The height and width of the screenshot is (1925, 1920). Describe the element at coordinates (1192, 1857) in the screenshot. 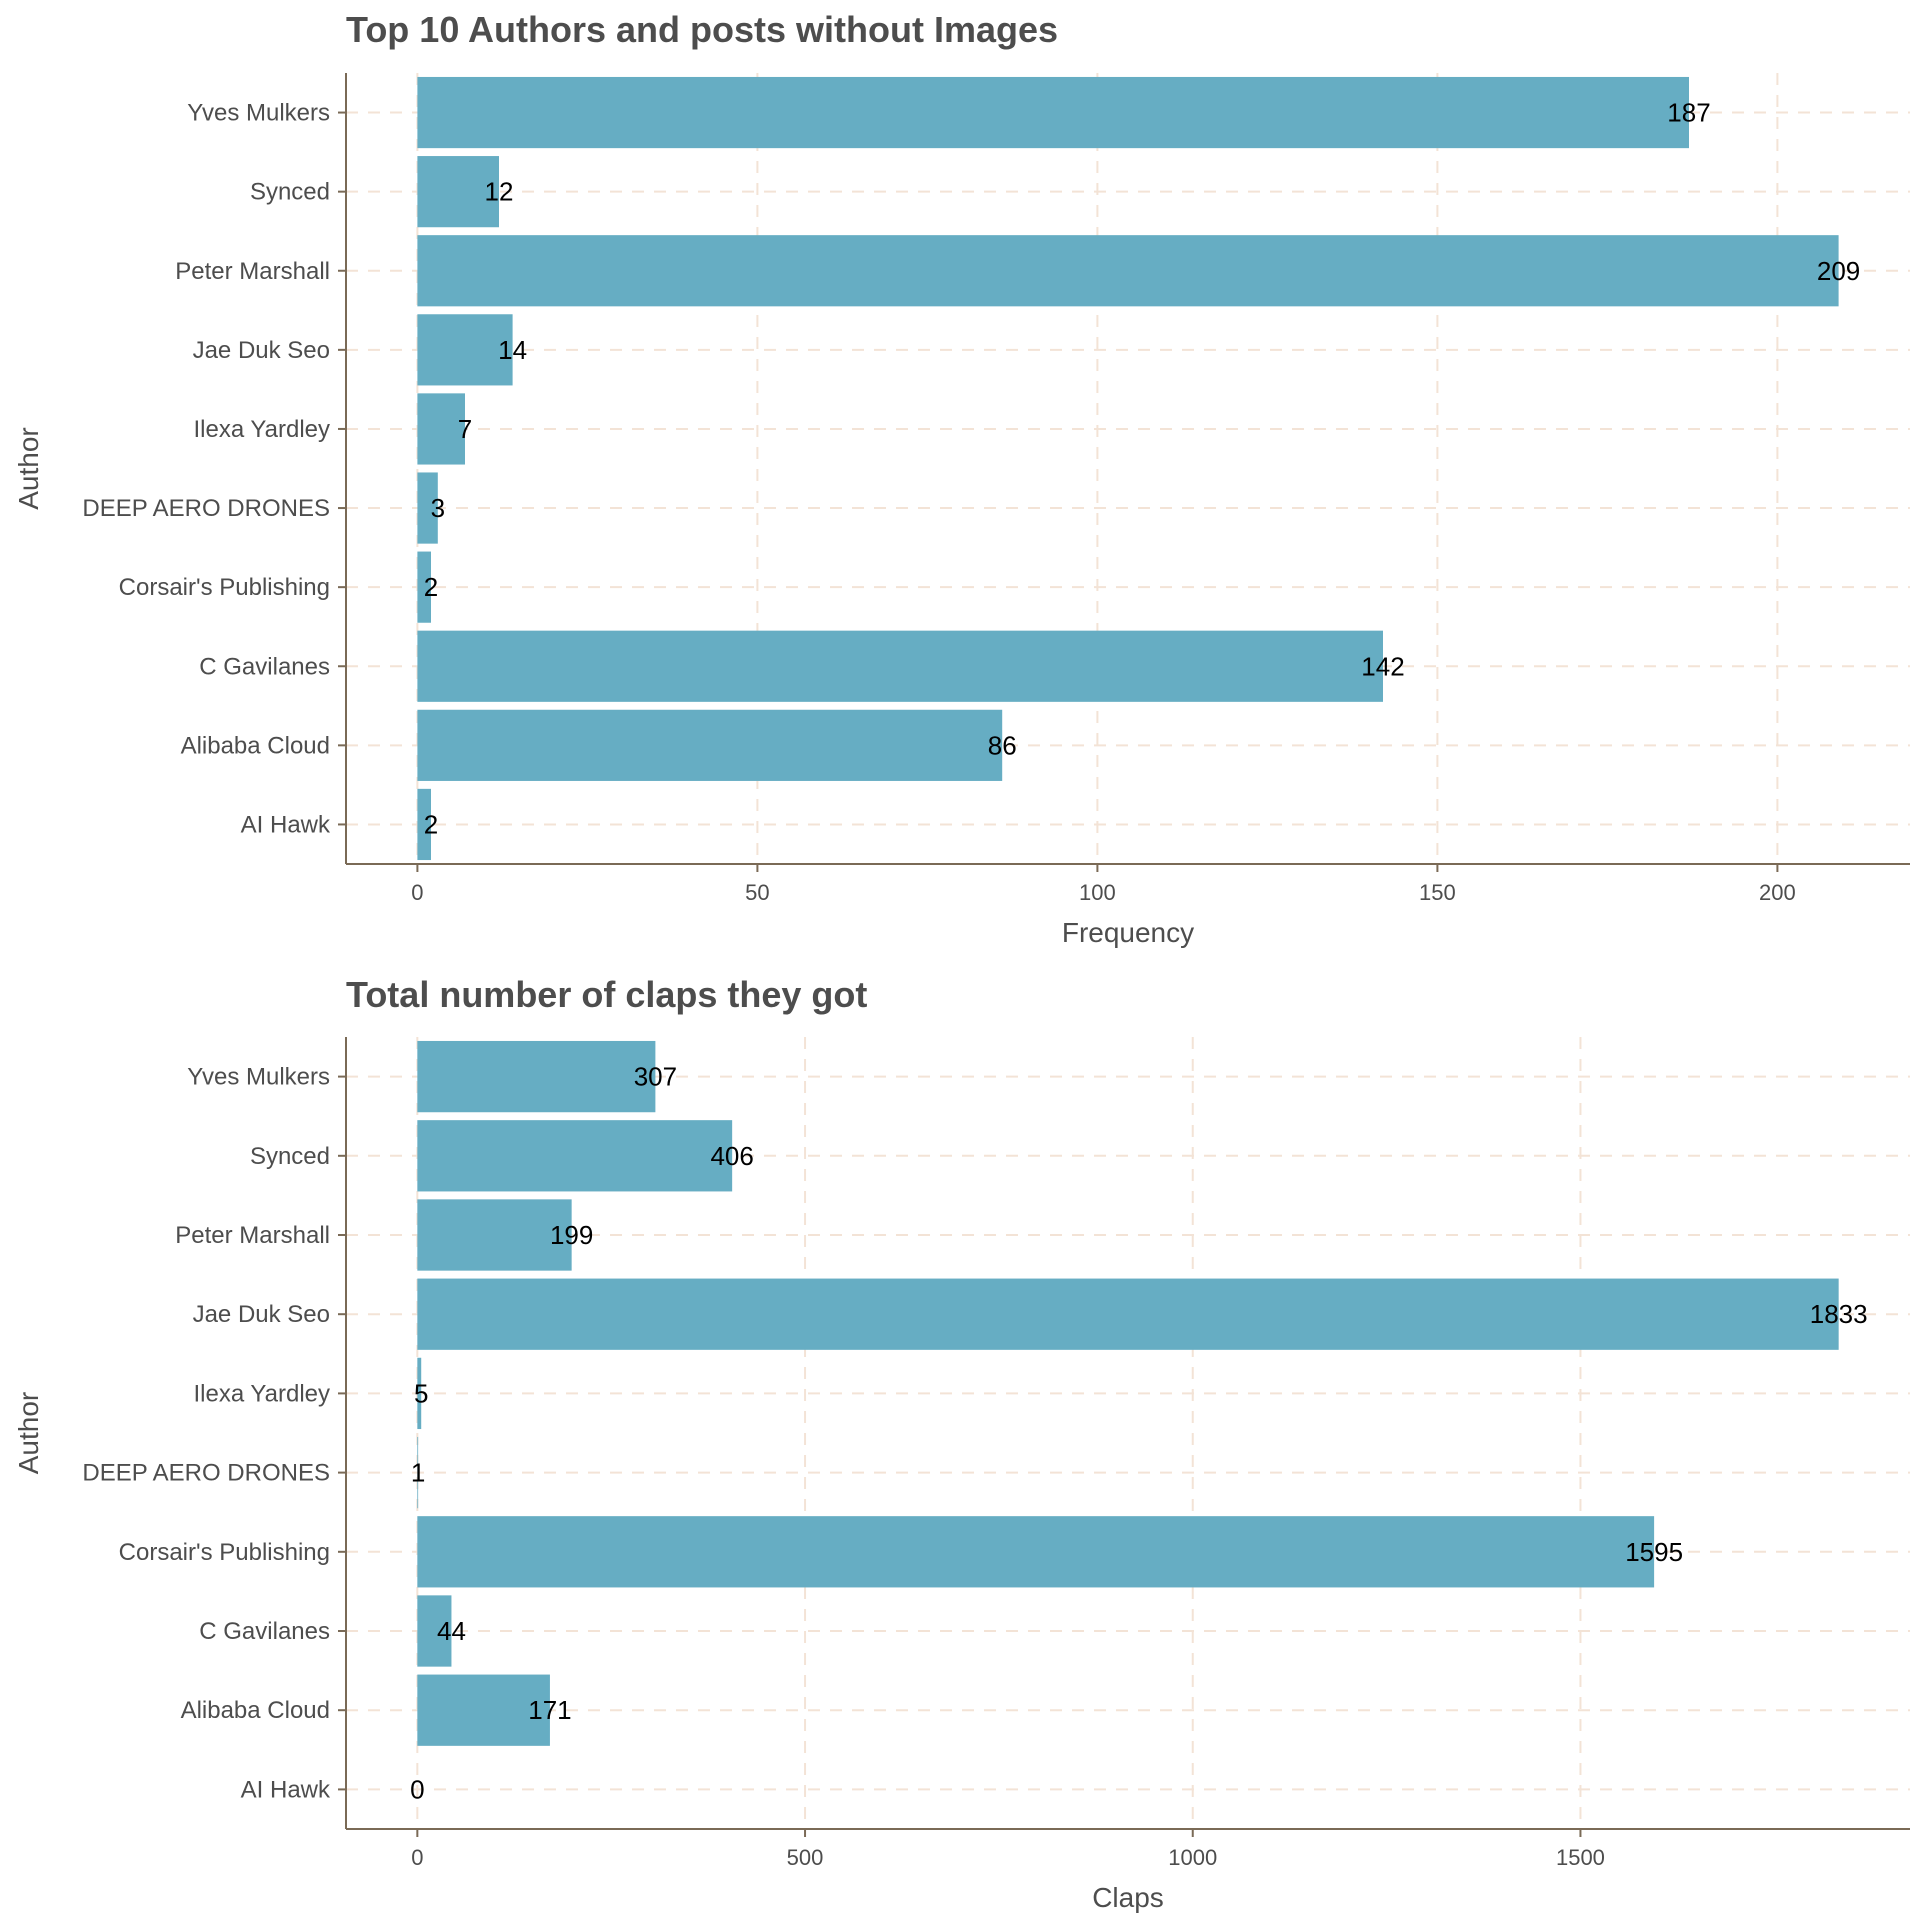

I see `x-tick-label-1000: 1000` at that location.